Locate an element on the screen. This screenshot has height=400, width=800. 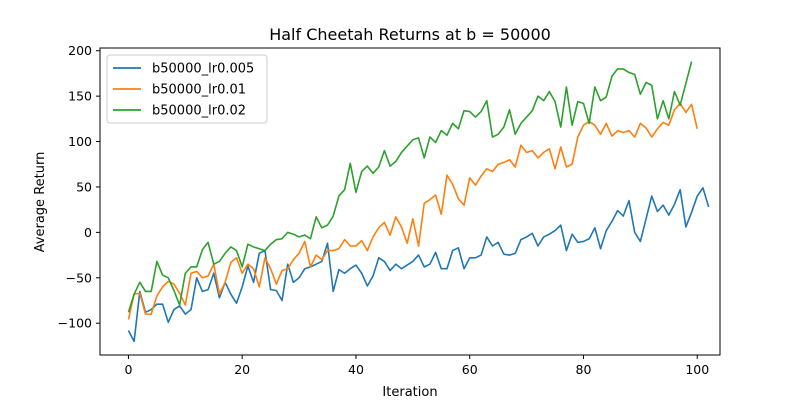
x-tick-label: 100 is located at coordinates (697, 369).